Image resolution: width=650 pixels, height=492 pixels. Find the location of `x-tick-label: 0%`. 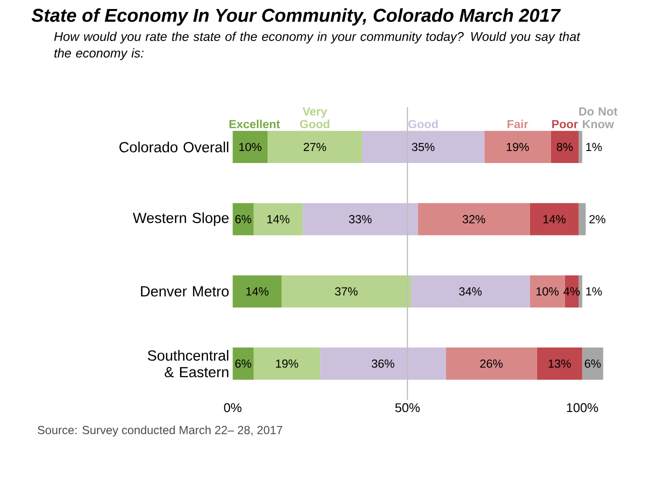

x-tick-label: 0% is located at coordinates (233, 407).